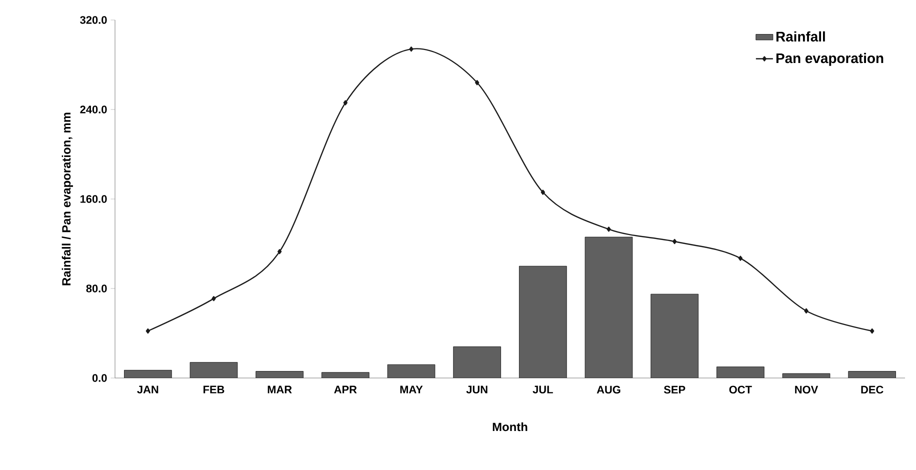 This screenshot has height=470, width=916. I want to click on x-tick-label: FEB, so click(214, 390).